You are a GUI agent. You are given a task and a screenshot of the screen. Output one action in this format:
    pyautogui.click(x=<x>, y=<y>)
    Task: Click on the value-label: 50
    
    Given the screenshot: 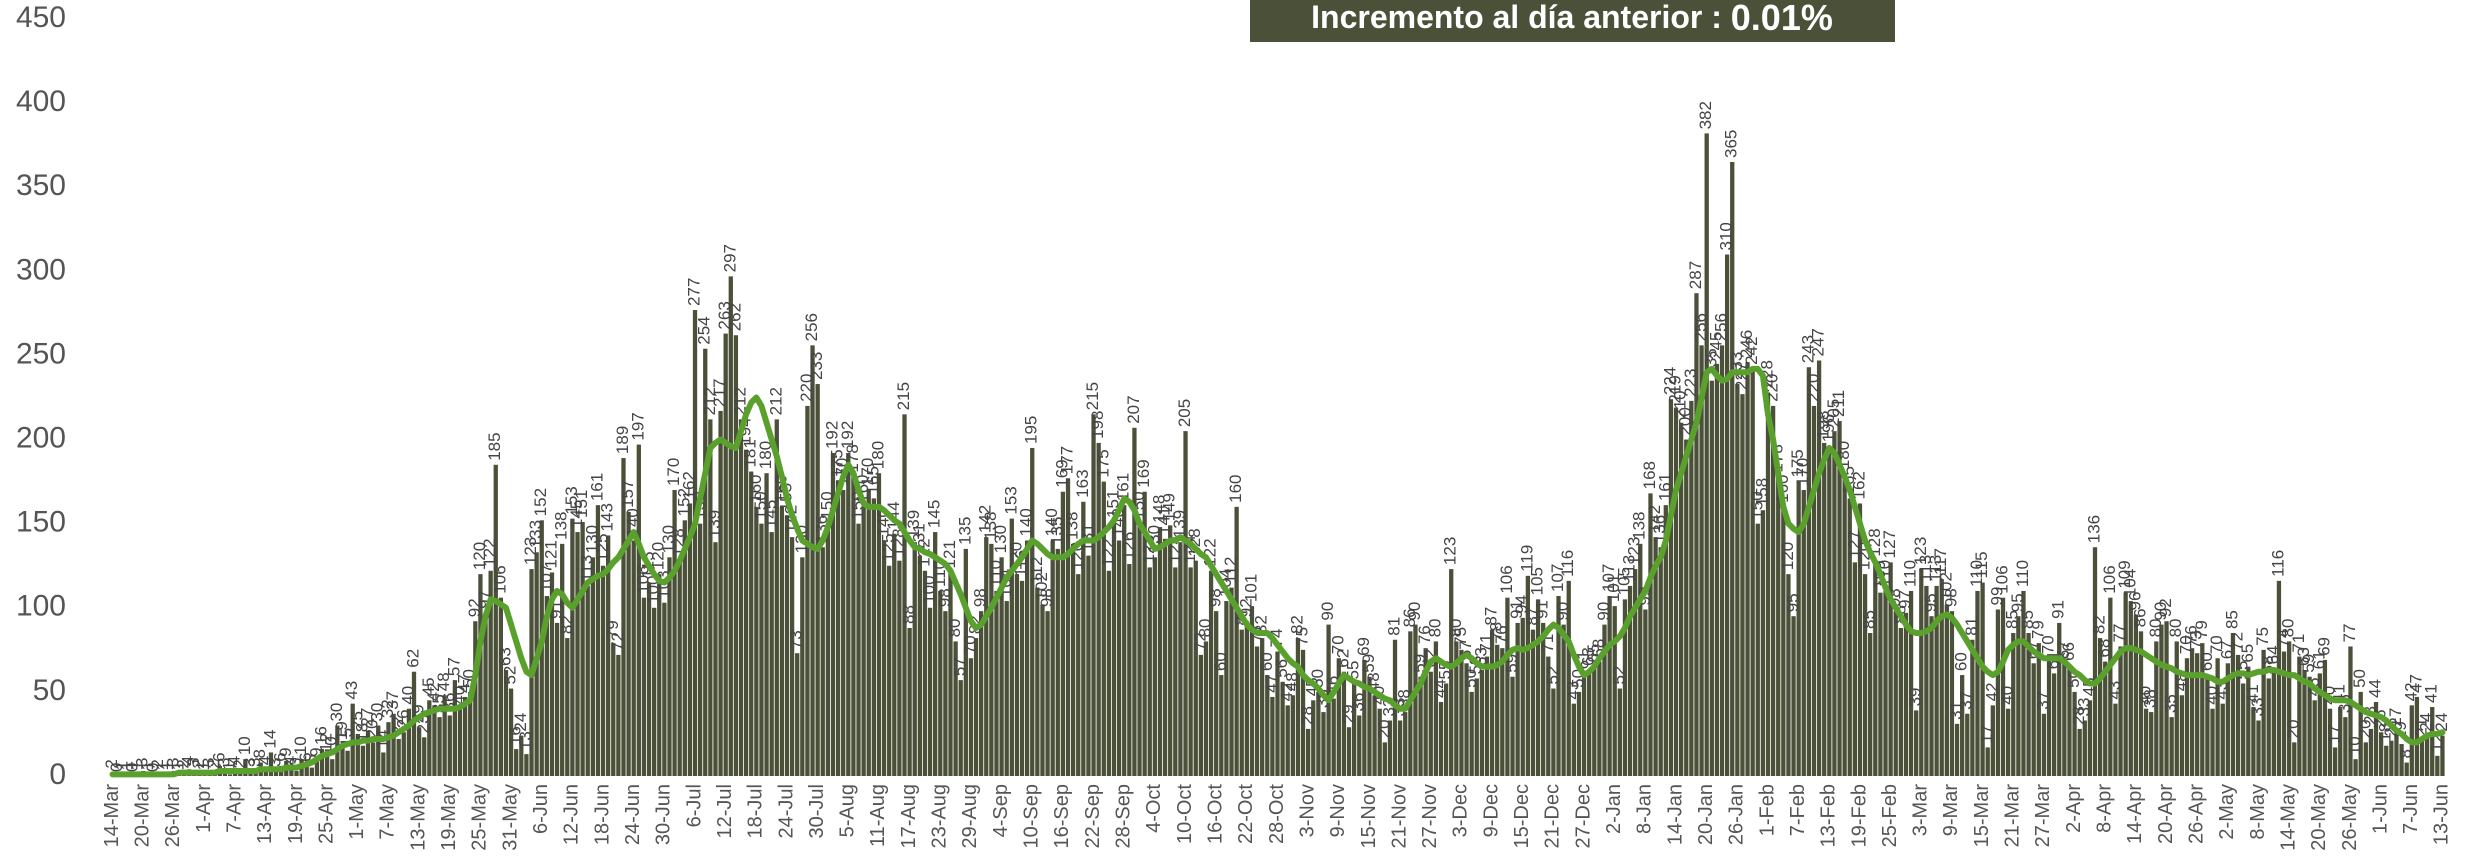 What is the action you would take?
    pyautogui.click(x=2359, y=678)
    